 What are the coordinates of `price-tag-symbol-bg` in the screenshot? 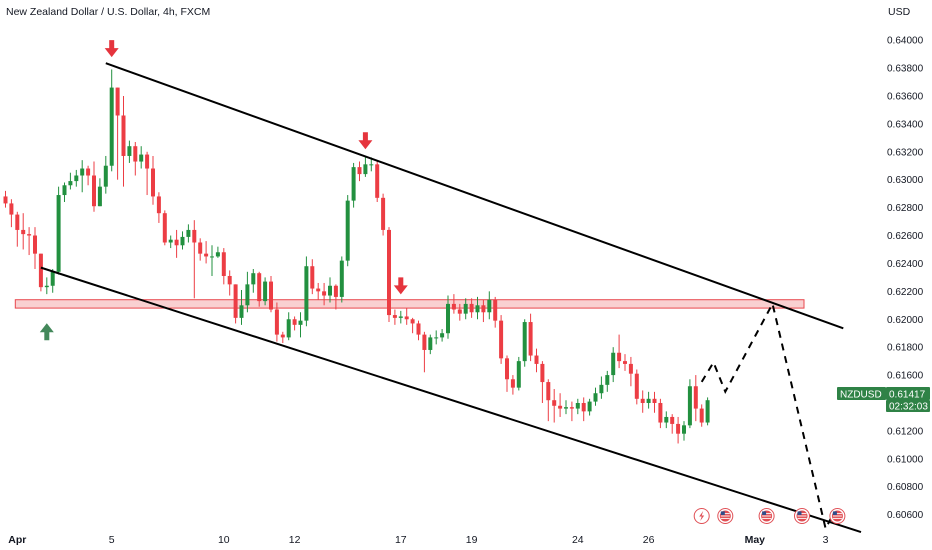 It's located at (861, 393).